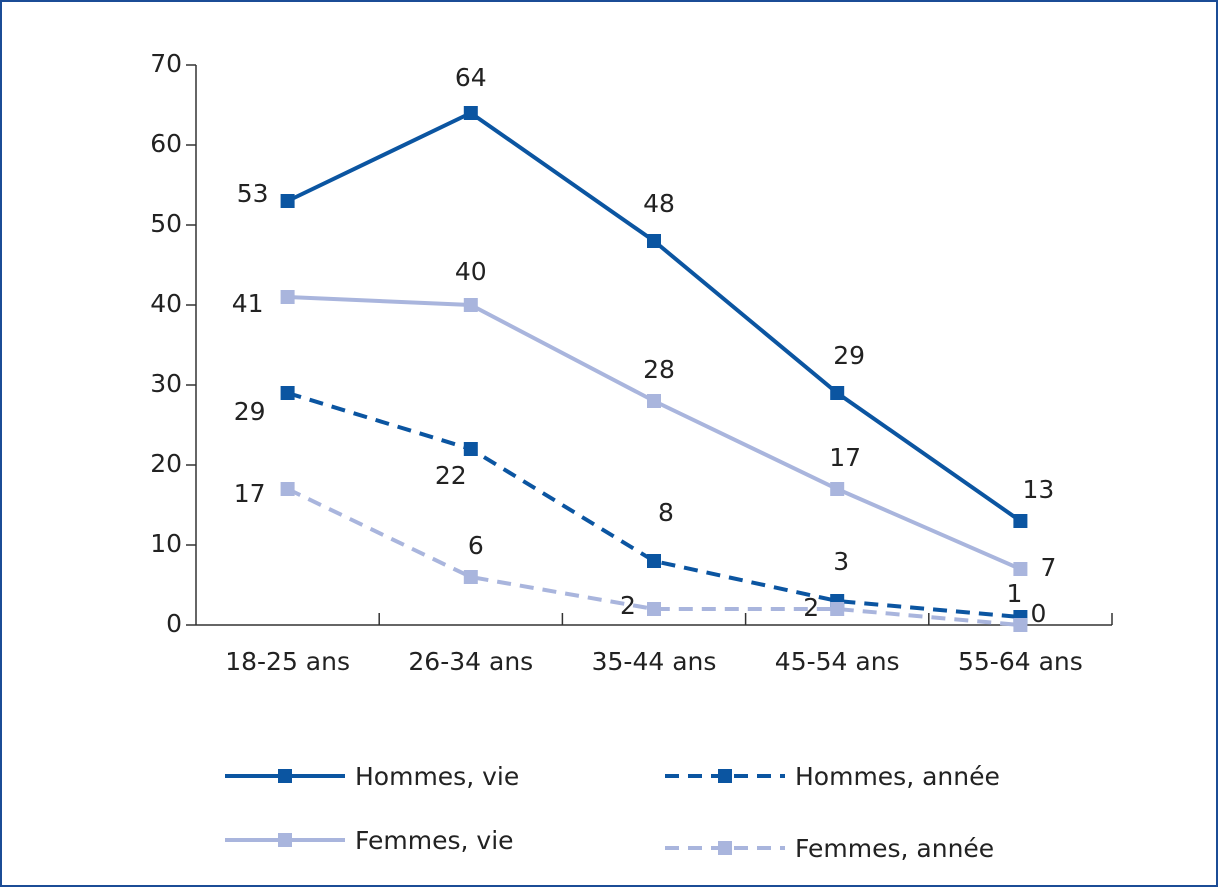 Image resolution: width=1218 pixels, height=887 pixels. Describe the element at coordinates (470, 661) in the screenshot. I see `x-tick-label: 26-34 ans` at that location.